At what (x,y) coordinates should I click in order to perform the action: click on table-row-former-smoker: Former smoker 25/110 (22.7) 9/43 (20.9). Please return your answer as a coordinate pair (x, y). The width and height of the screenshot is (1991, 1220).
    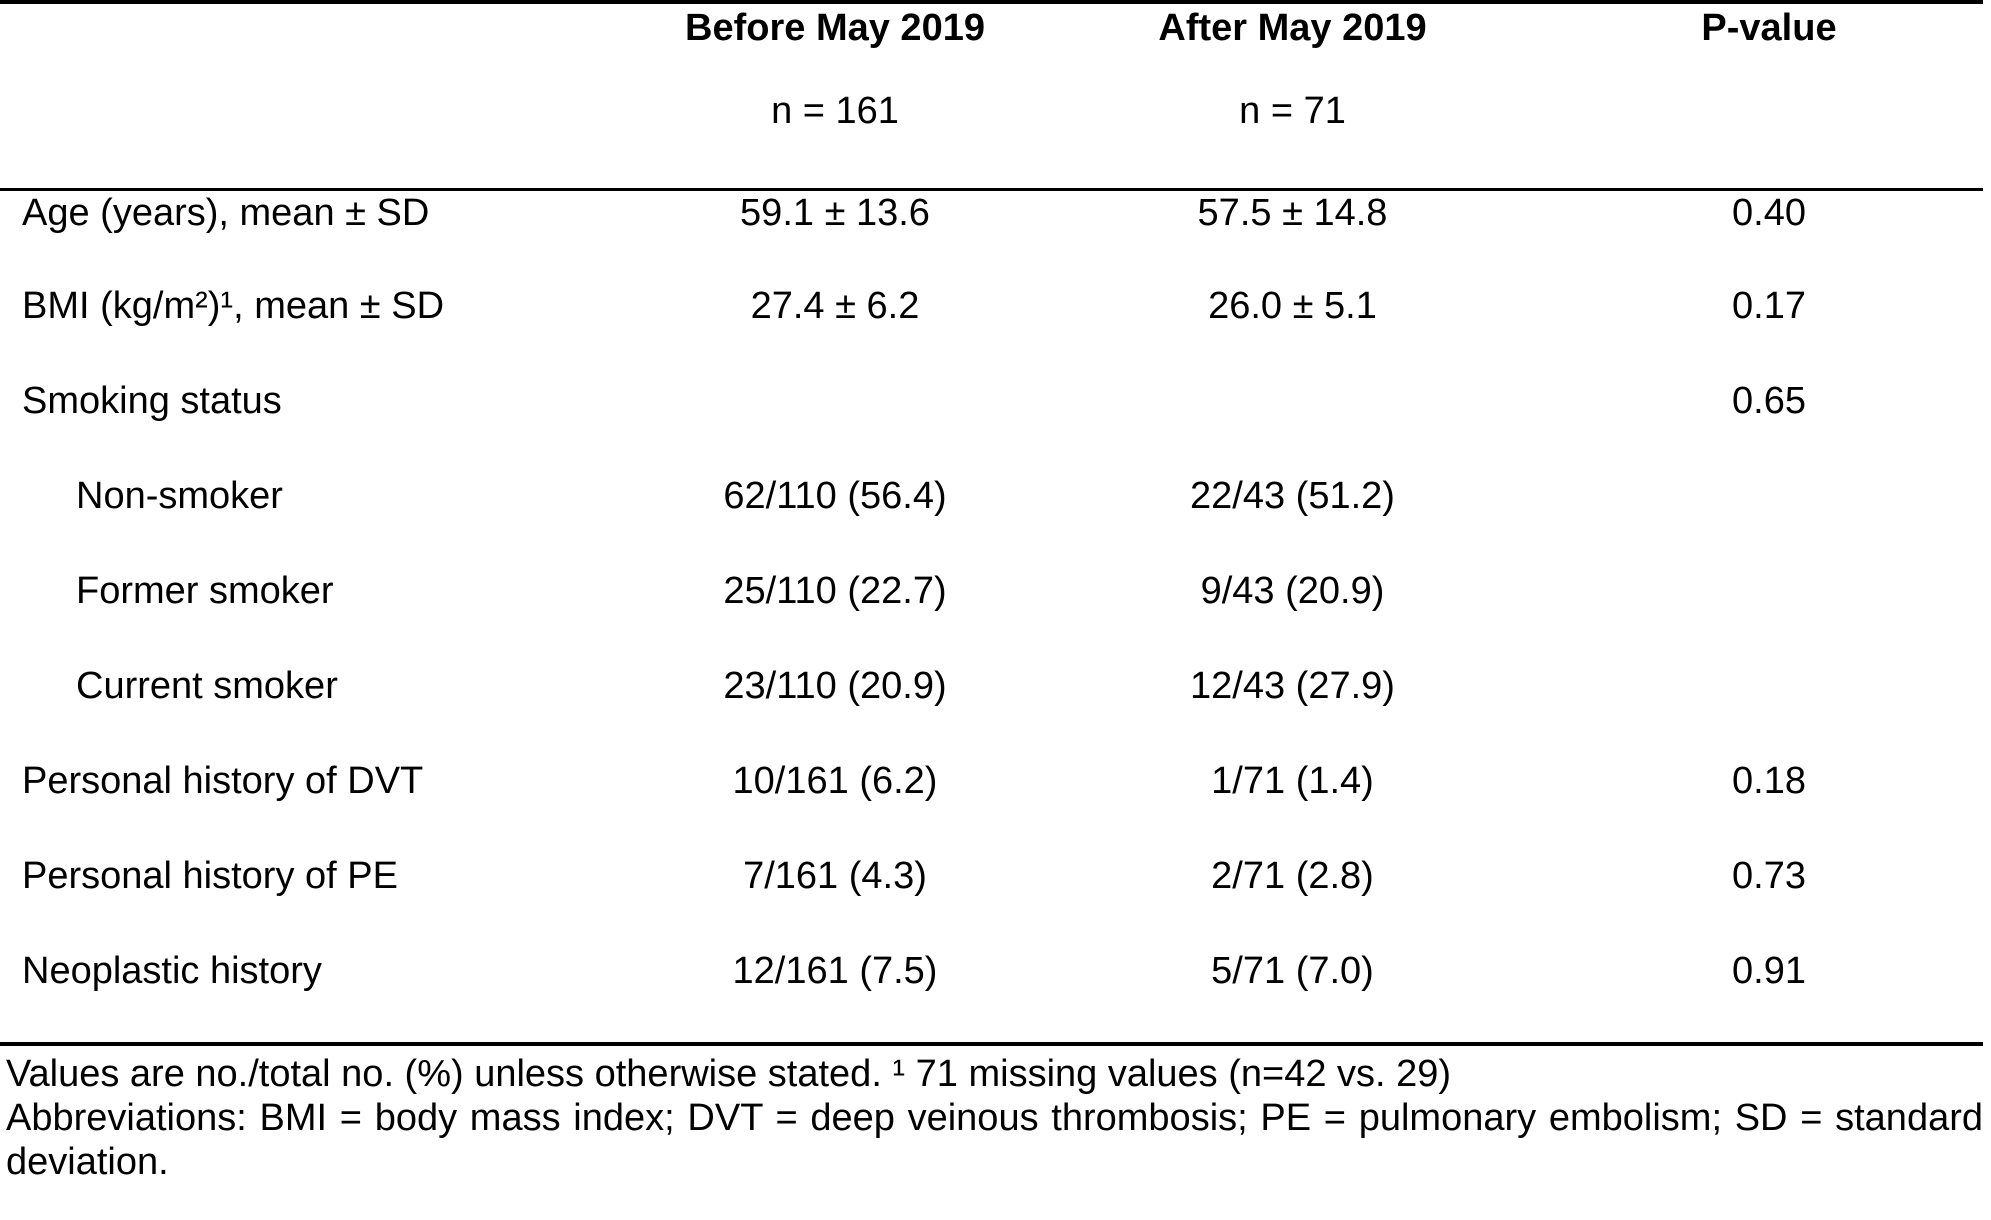
    Looking at the image, I should click on (991, 616).